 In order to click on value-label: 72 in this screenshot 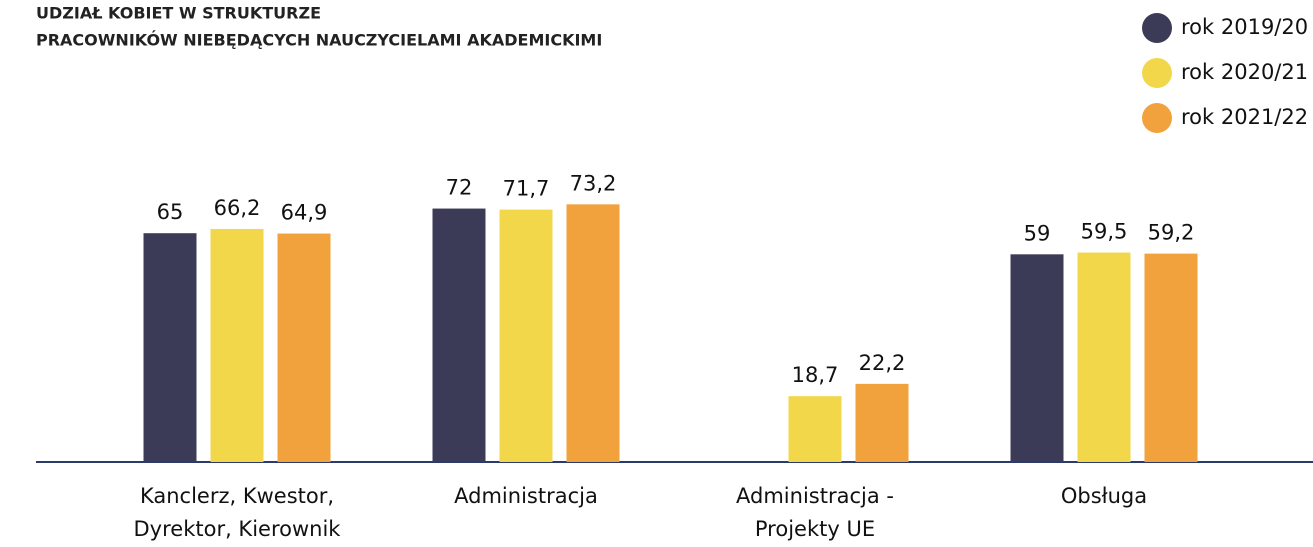, I will do `click(459, 188)`.